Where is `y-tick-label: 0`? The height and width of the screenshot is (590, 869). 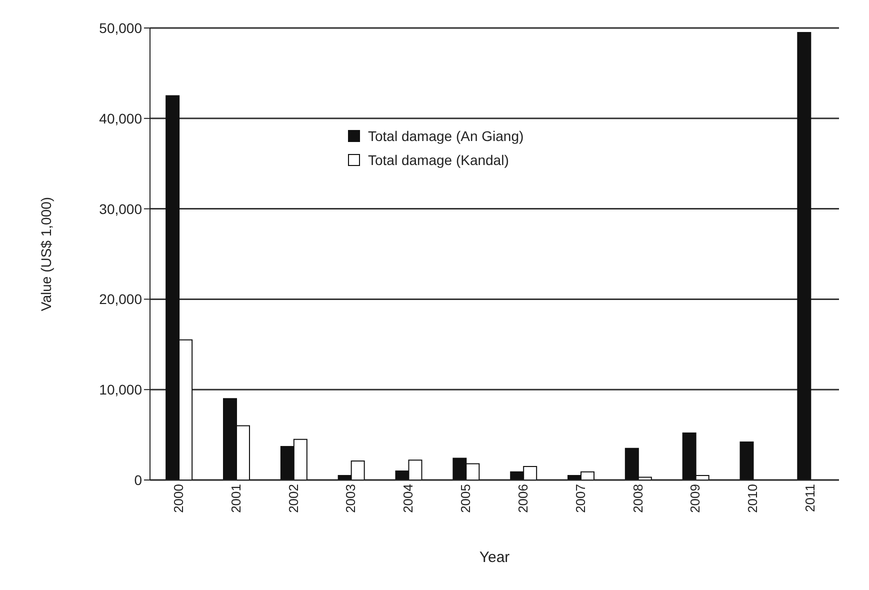
y-tick-label: 0 is located at coordinates (138, 480).